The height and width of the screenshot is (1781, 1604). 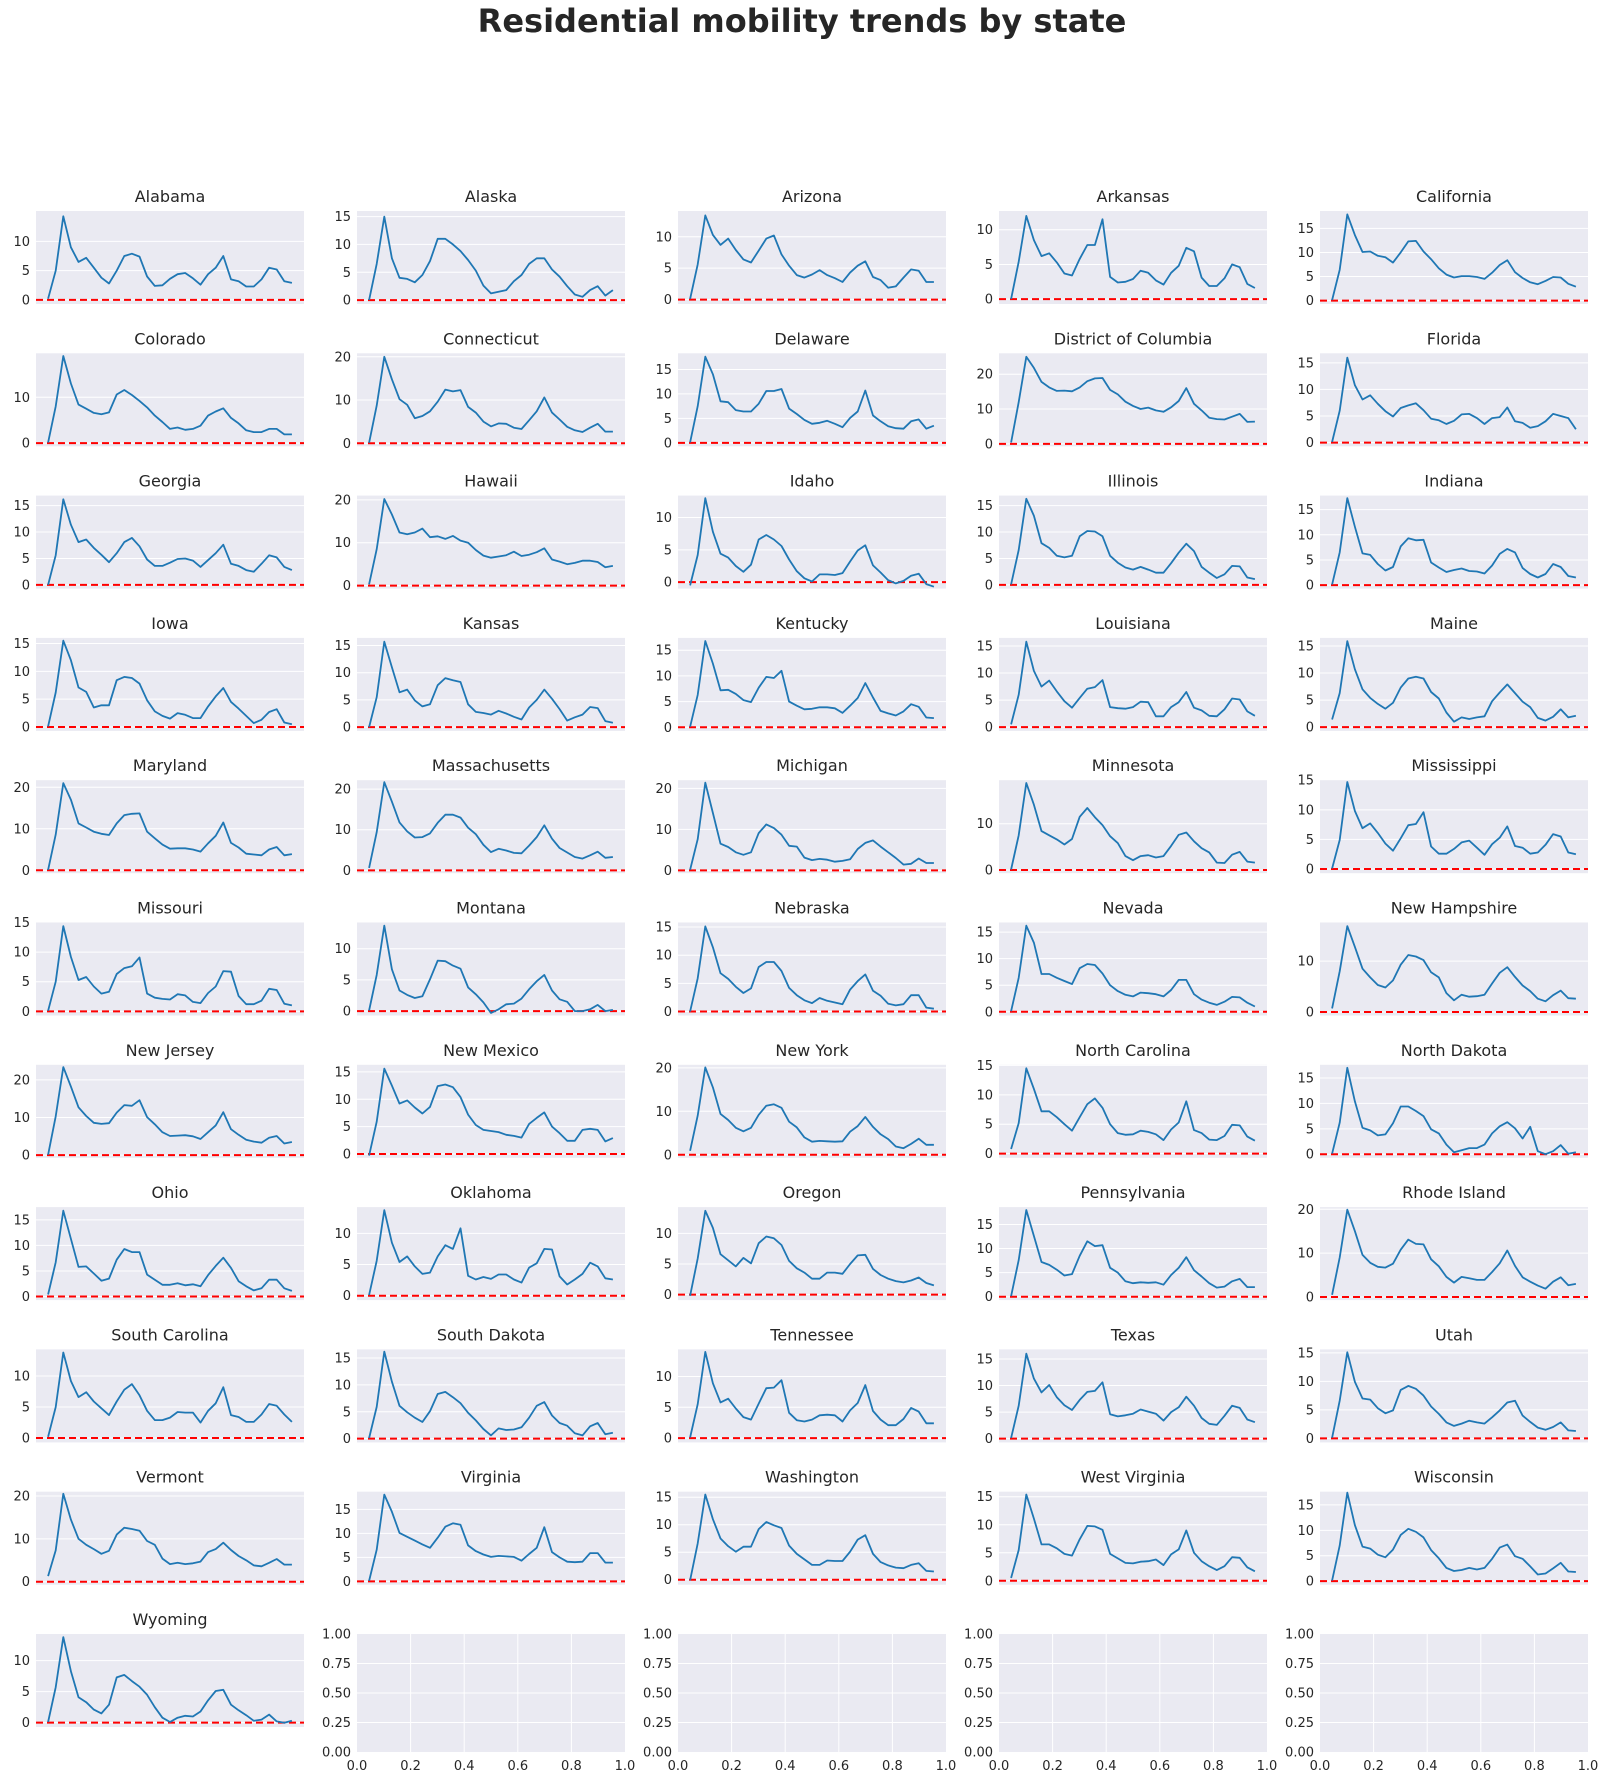 What do you see at coordinates (1453, 481) in the screenshot?
I see `panel-title: Indiana` at bounding box center [1453, 481].